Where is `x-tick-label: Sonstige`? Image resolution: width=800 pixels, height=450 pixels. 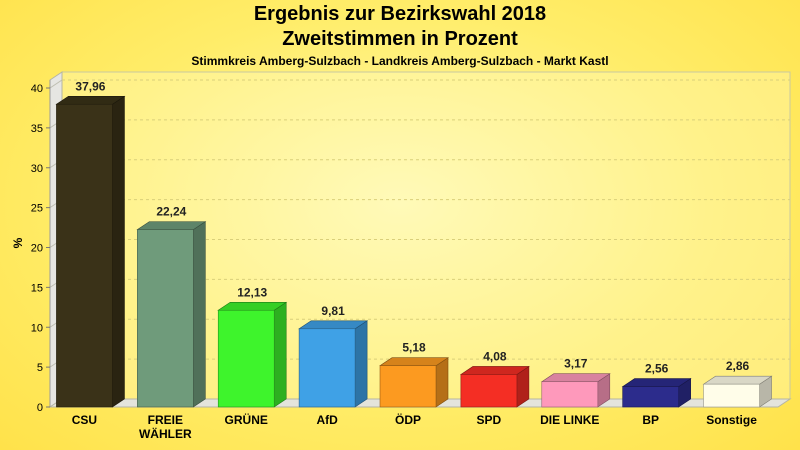
x-tick-label: Sonstige is located at coordinates (731, 420).